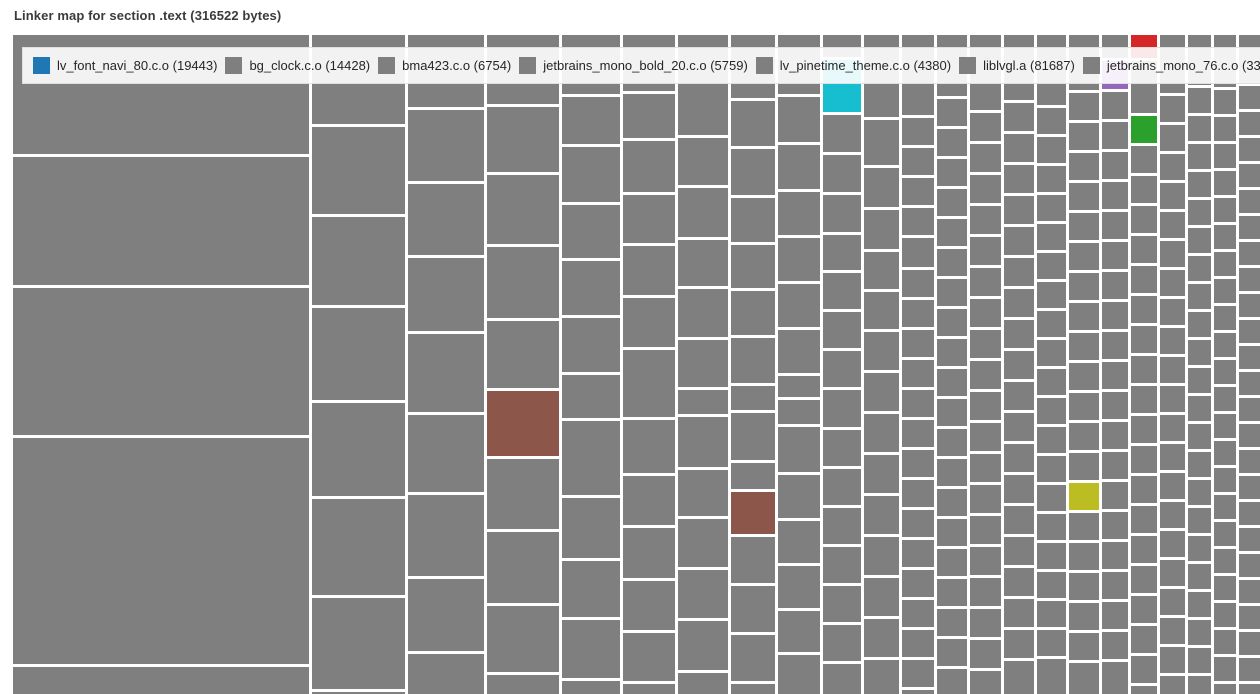 The image size is (1260, 694). What do you see at coordinates (125, 65) in the screenshot?
I see `legend-item: lv_font_navi_80.c.o (19443)` at bounding box center [125, 65].